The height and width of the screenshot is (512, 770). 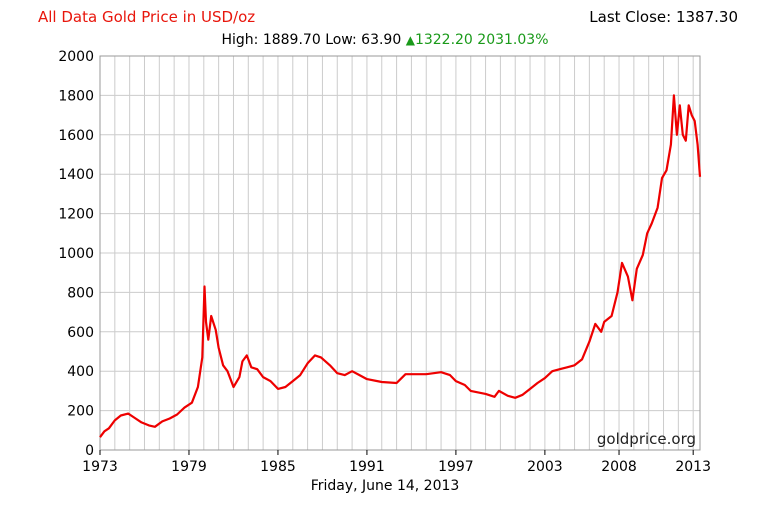 I want to click on x-tick-label: 1973, so click(x=100, y=467).